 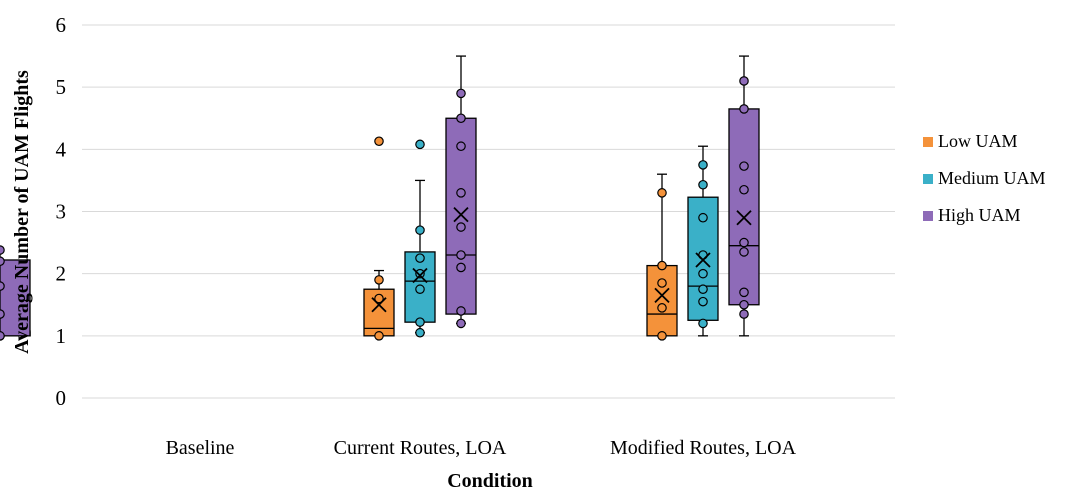 I want to click on legend-label: Low UAM, so click(x=978, y=141).